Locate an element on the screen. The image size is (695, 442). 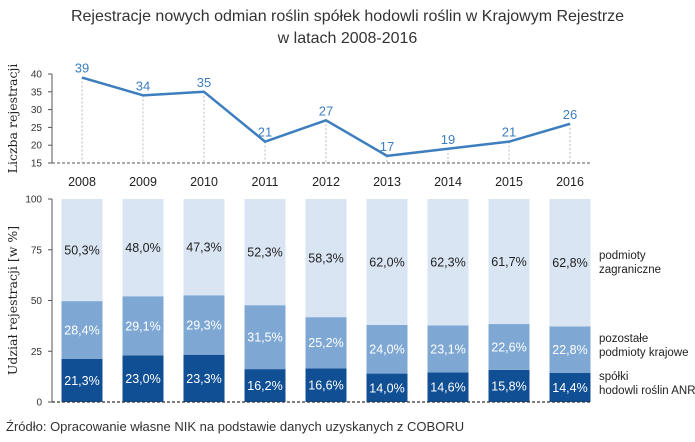
bar-label-anr: 16,2% is located at coordinates (264, 386).